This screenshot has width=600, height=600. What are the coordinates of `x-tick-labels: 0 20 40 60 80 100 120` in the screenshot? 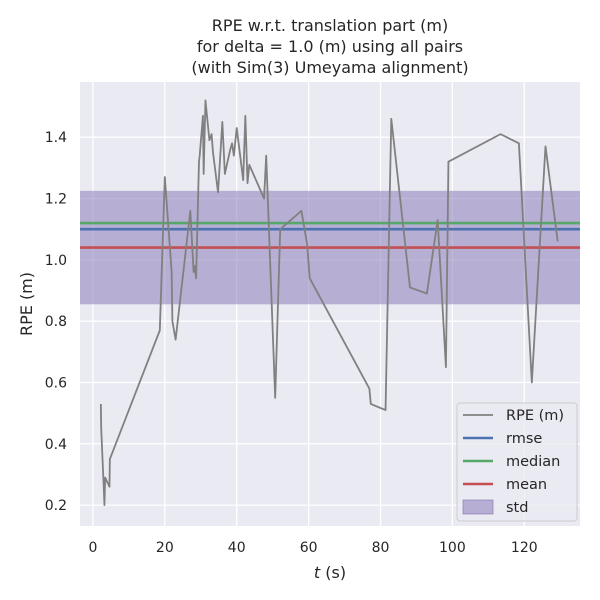 It's located at (312, 548).